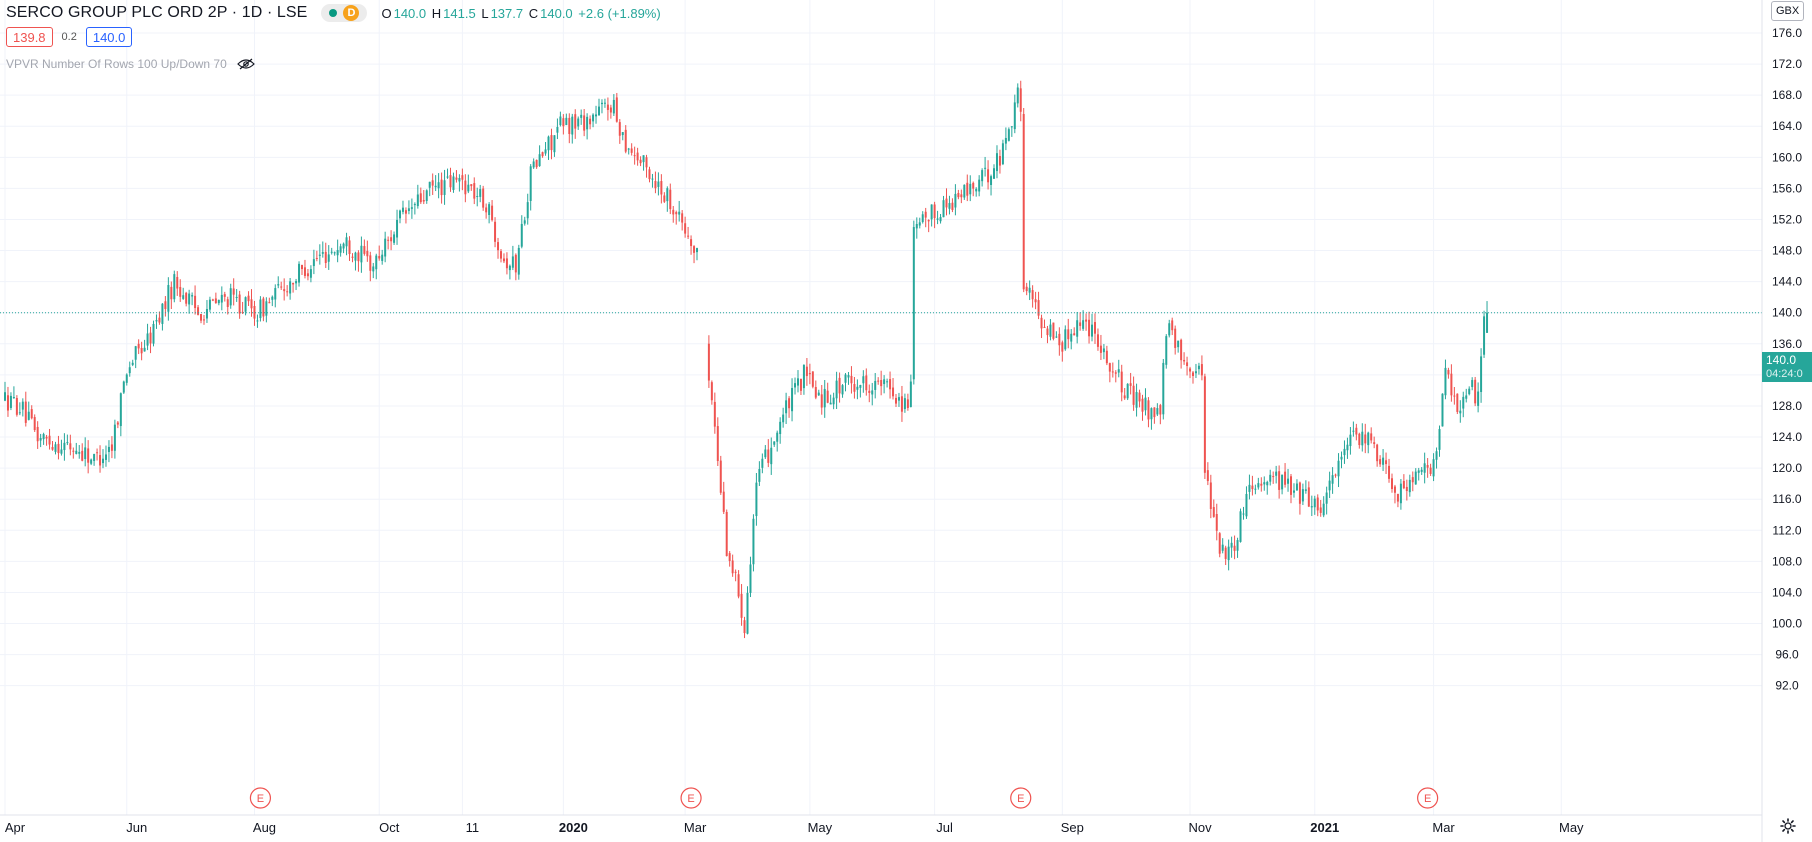 This screenshot has width=1812, height=842. I want to click on y-tick-label: 100.0, so click(1787, 624).